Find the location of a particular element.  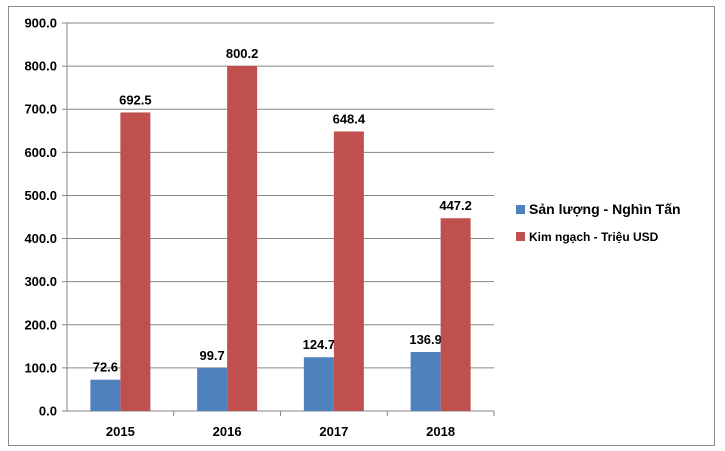

data-label: 648.4 is located at coordinates (349, 118).